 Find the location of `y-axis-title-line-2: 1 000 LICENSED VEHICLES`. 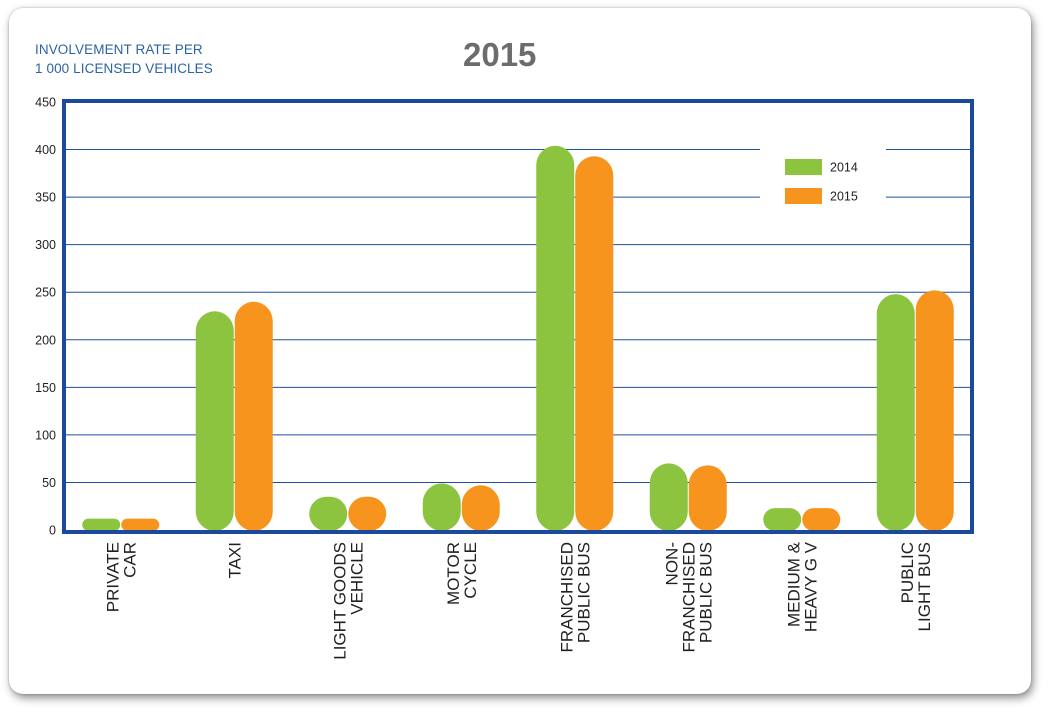

y-axis-title-line-2: 1 000 LICENSED VEHICLES is located at coordinates (124, 68).